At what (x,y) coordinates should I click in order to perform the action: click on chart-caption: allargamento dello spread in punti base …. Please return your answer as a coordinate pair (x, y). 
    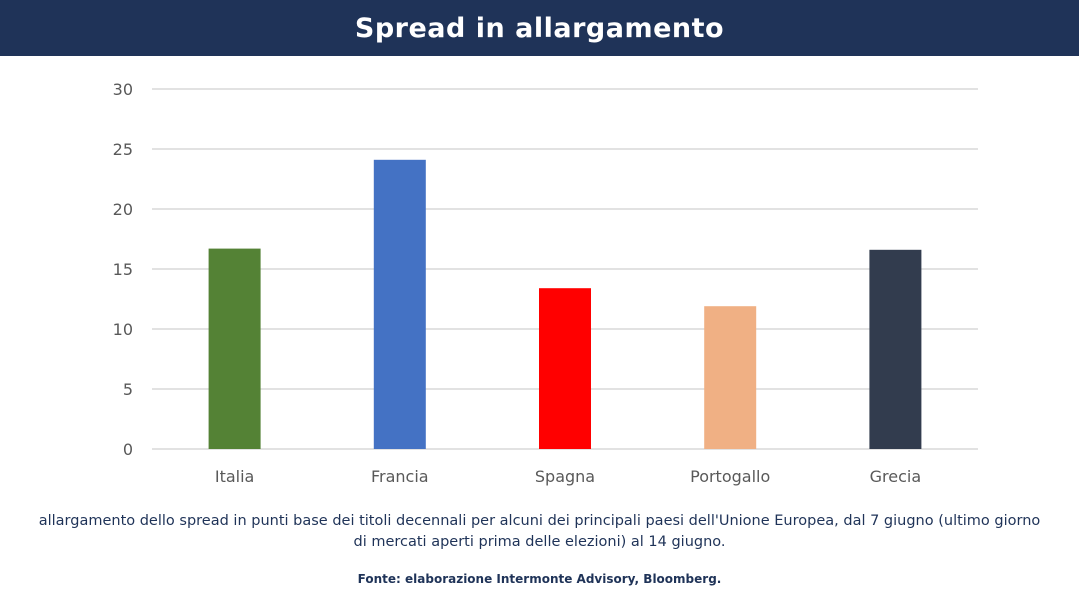
    Looking at the image, I should click on (539, 531).